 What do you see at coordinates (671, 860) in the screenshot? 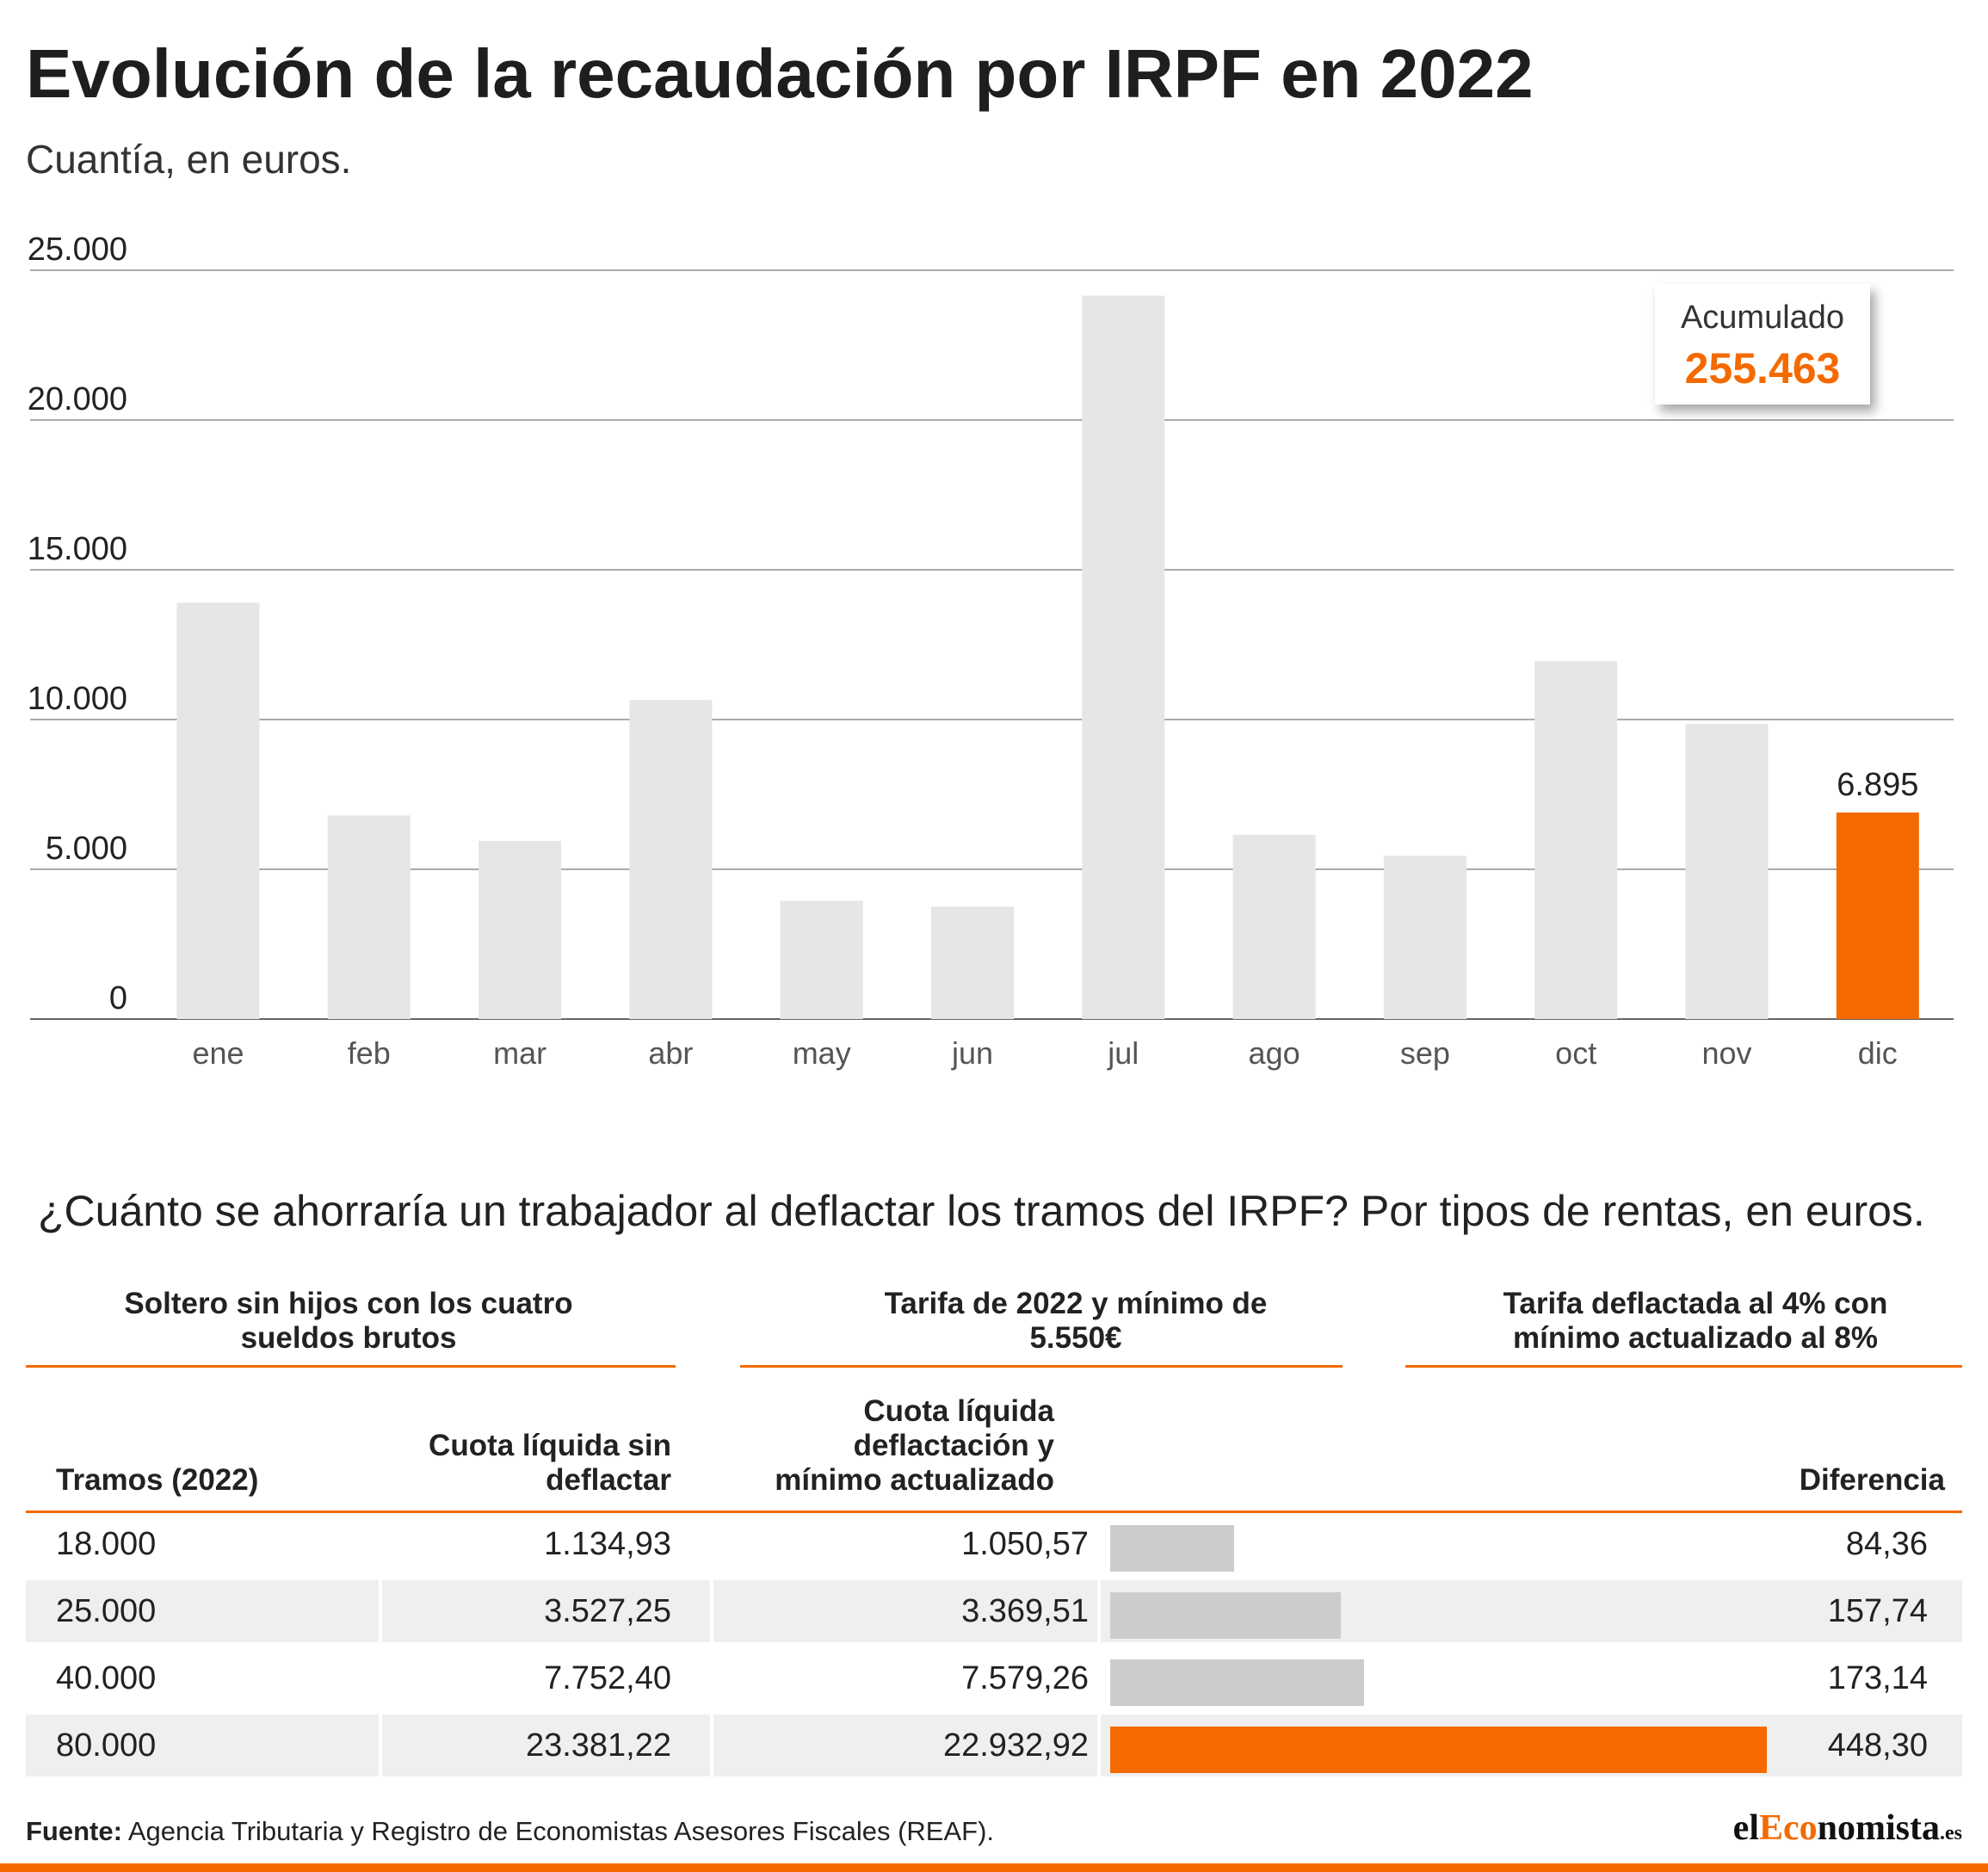
I see `bar-abr` at bounding box center [671, 860].